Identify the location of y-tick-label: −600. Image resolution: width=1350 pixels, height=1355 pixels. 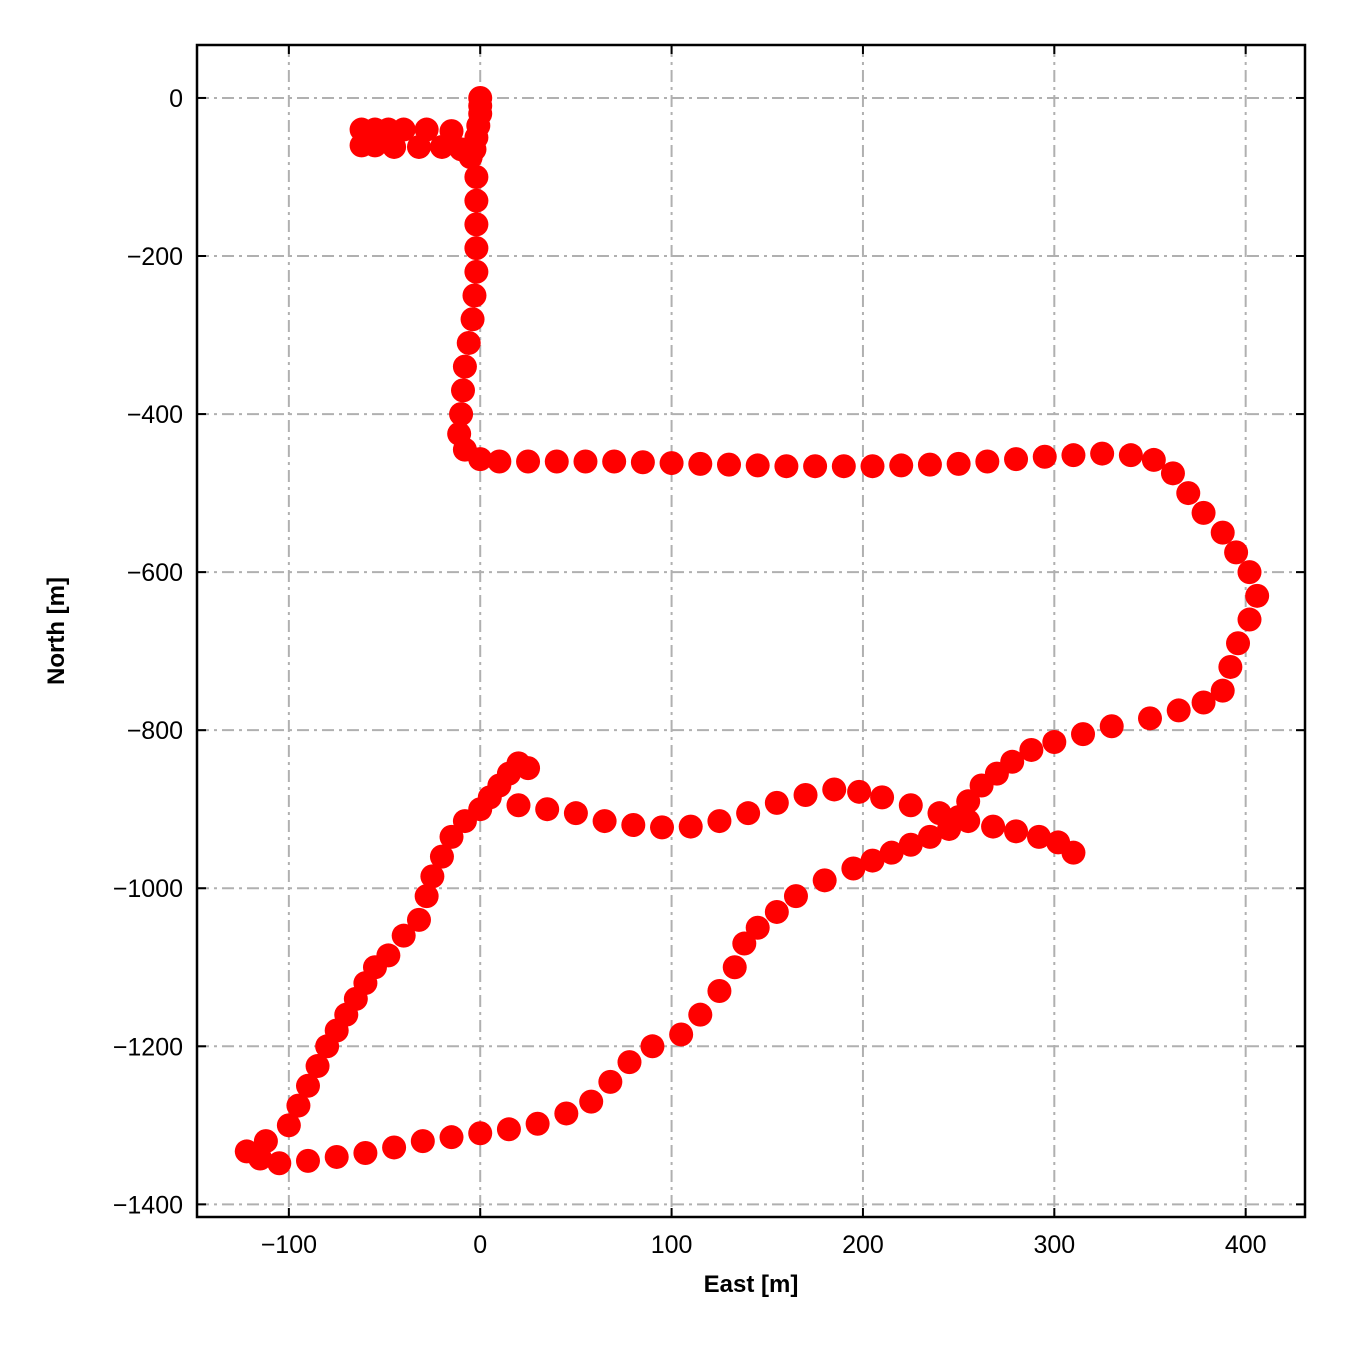
(155, 573).